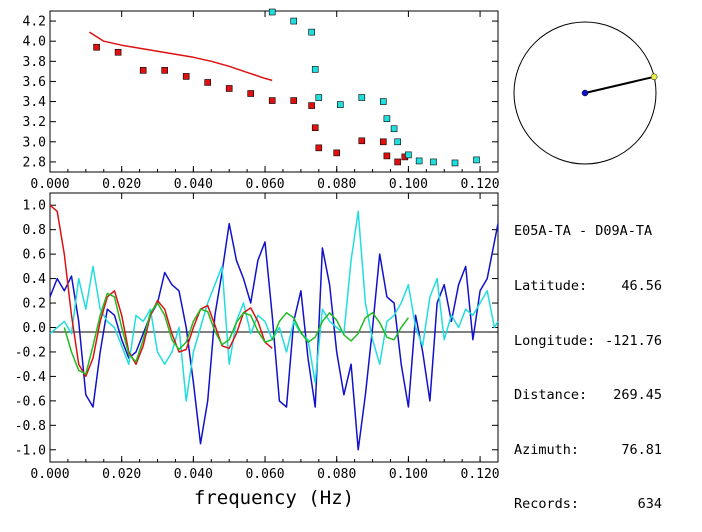 This screenshot has height=532, width=702. What do you see at coordinates (637, 395) in the screenshot?
I see `distance-value: 269.45` at bounding box center [637, 395].